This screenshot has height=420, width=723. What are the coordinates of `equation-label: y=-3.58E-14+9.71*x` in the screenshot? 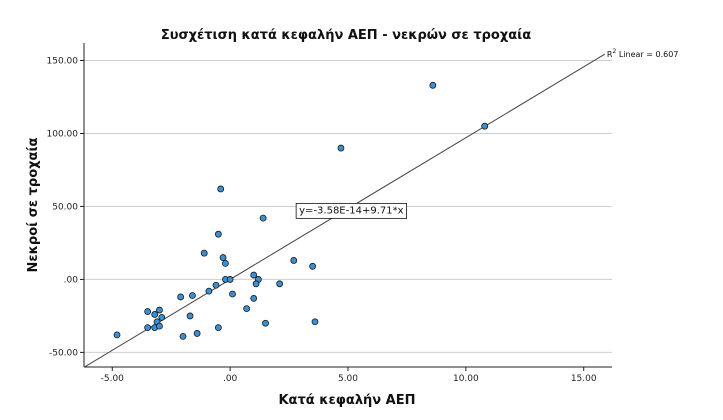 It's located at (351, 210).